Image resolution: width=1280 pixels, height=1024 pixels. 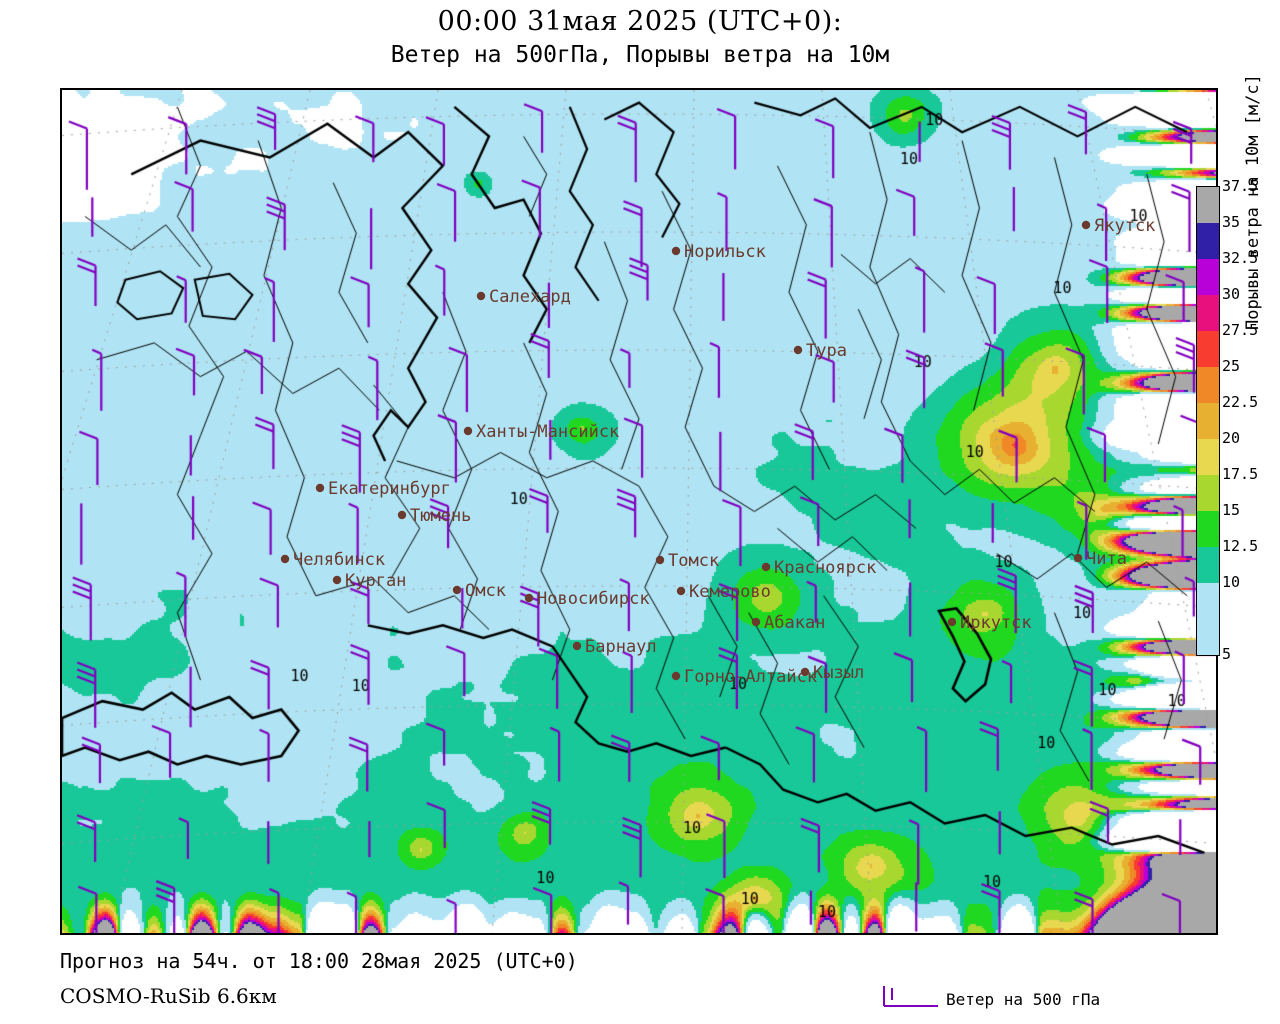 What do you see at coordinates (640, 21) in the screenshot?
I see `page-title-datetime: 00:00 31мая 2025 (UTC+0):` at bounding box center [640, 21].